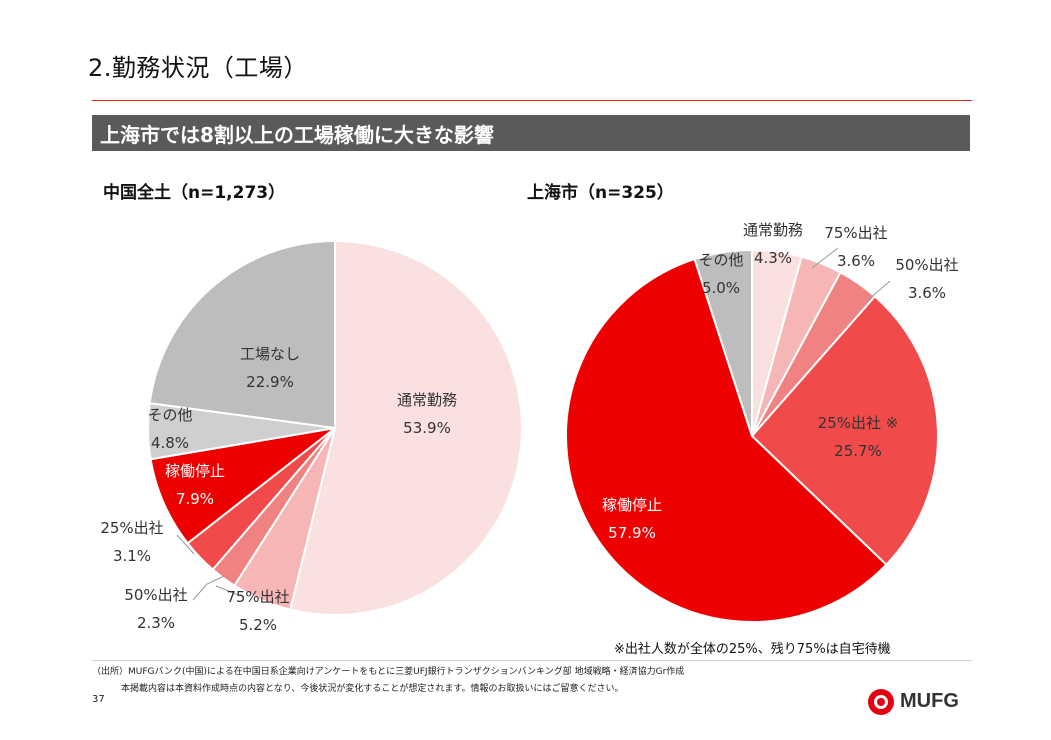 The width and height of the screenshot is (1051, 740). What do you see at coordinates (195, 499) in the screenshot?
I see `slice-value-label: 7.9%` at bounding box center [195, 499].